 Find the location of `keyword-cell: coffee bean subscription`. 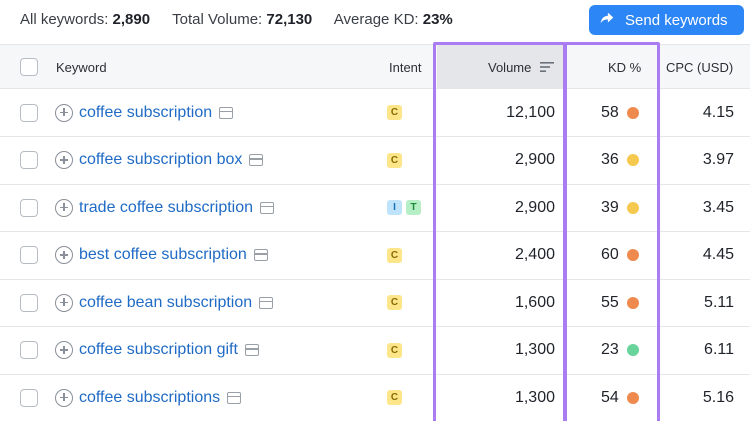

keyword-cell: coffee bean subscription is located at coordinates (164, 302).